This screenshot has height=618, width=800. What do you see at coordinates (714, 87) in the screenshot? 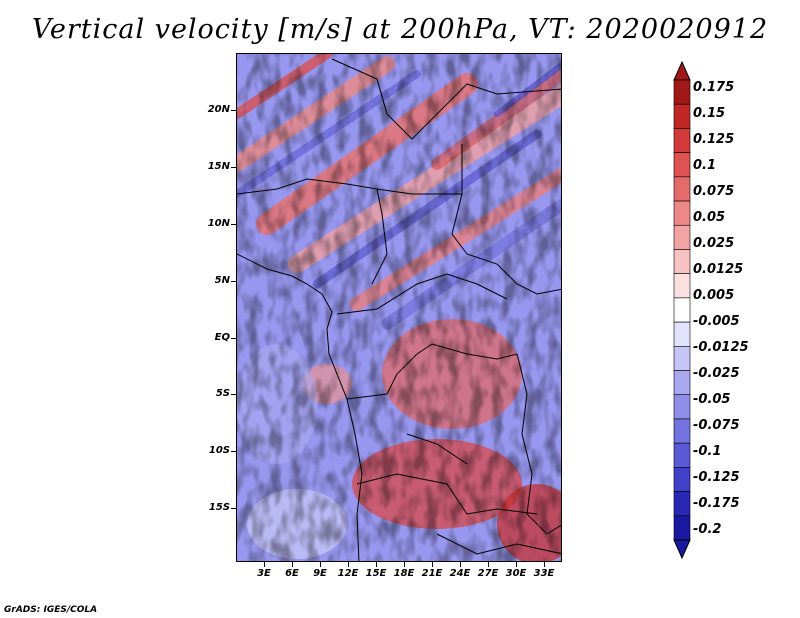
I see `colorbar-label: 0.175` at bounding box center [714, 87].